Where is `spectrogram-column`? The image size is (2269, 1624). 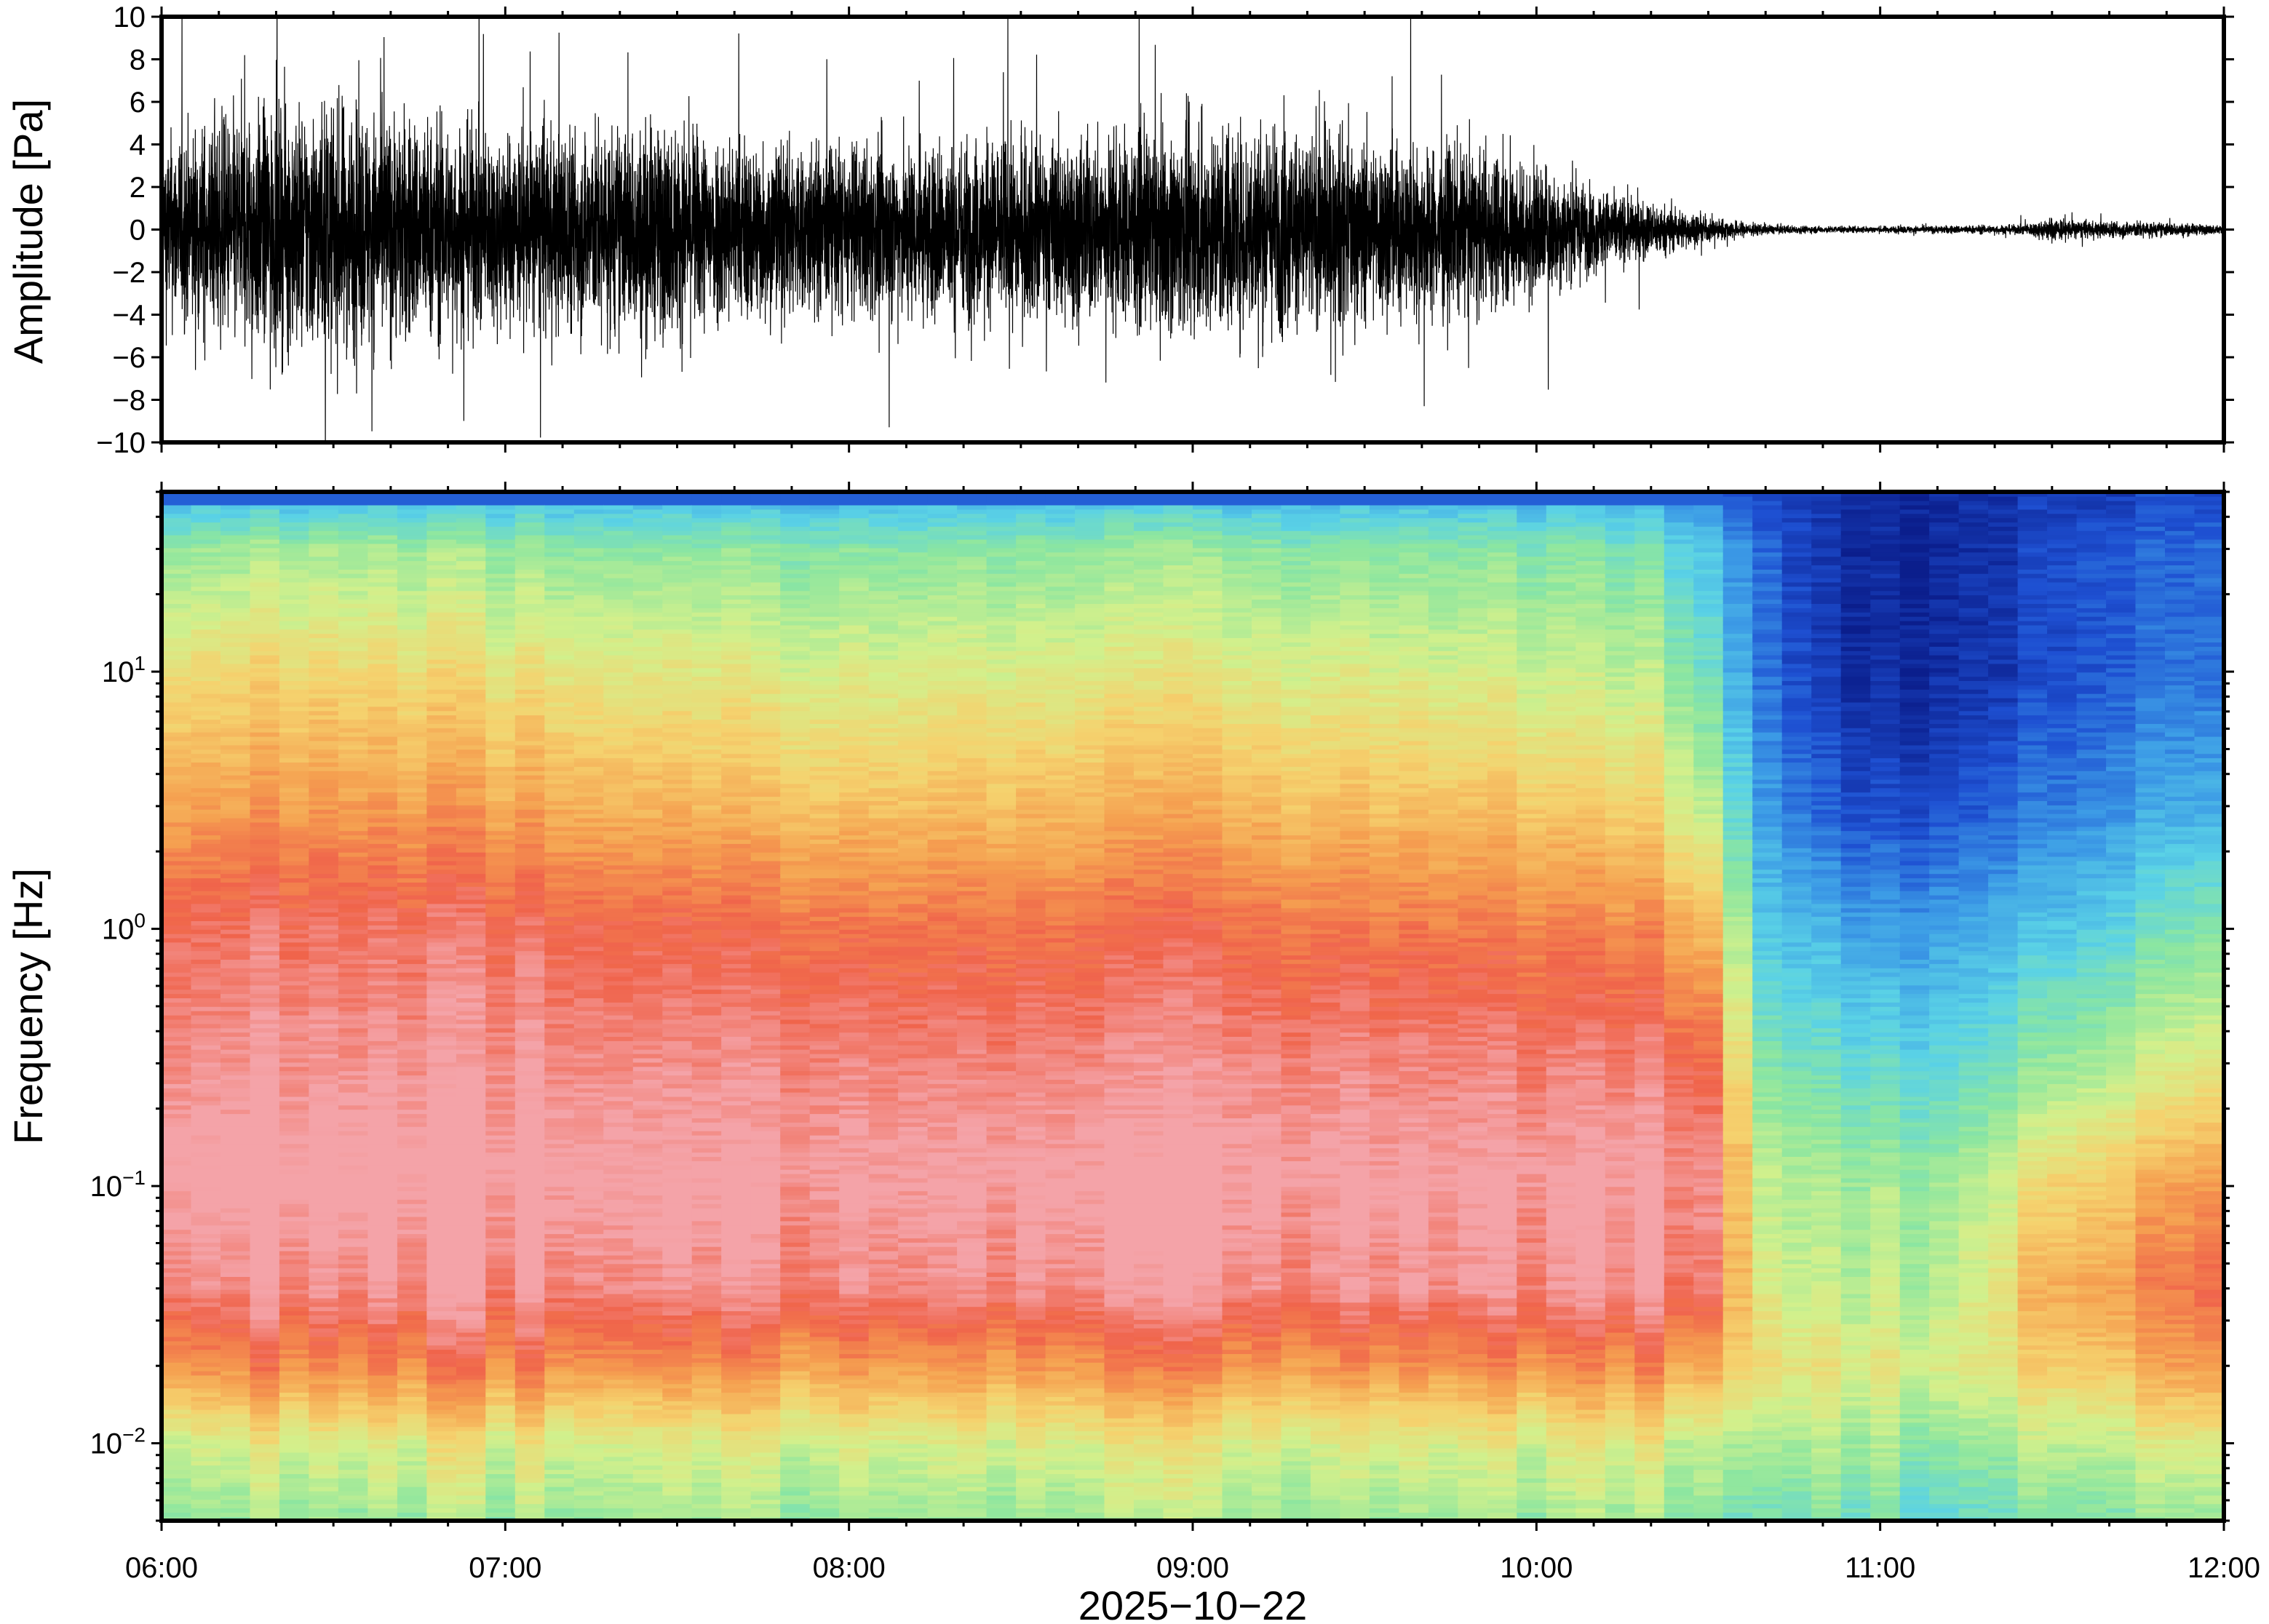 spectrogram-column is located at coordinates (236, 1006).